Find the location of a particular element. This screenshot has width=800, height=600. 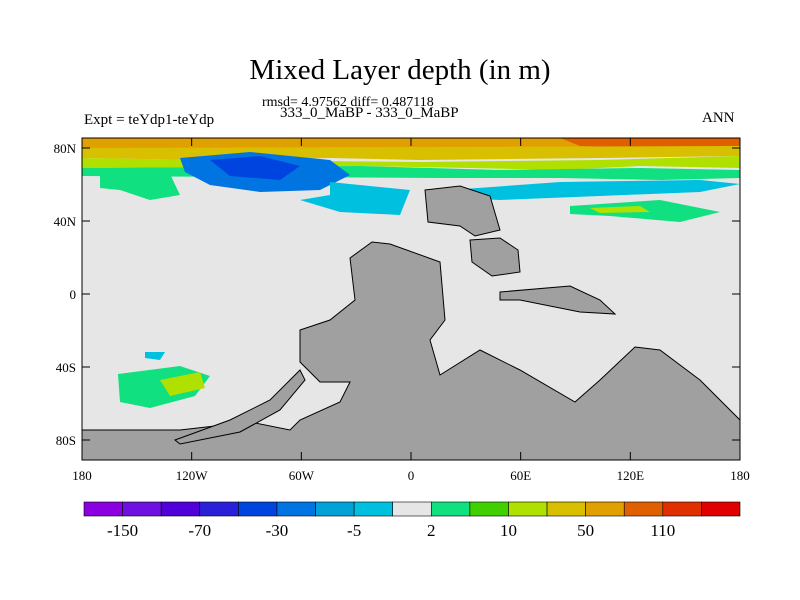

lon-tick-label: 120W is located at coordinates (192, 475).